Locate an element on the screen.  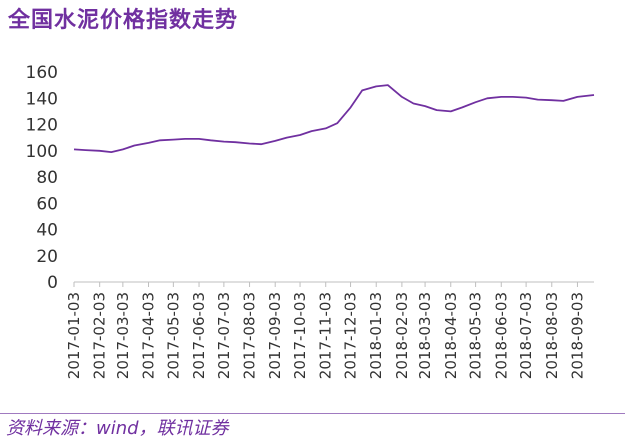
chart-title: 全国水泥价格指数走势 is located at coordinates (123, 20).